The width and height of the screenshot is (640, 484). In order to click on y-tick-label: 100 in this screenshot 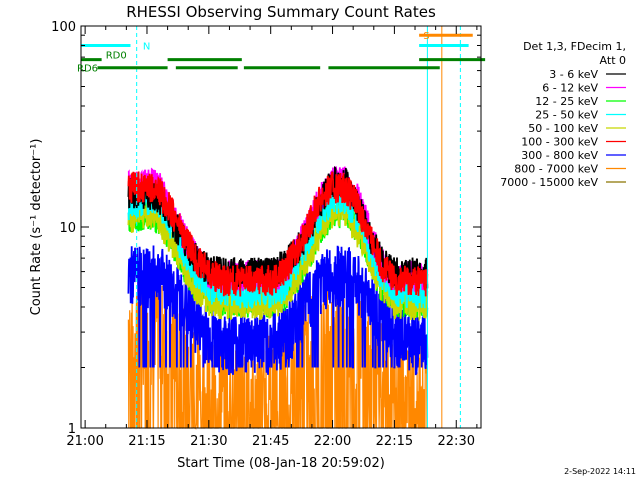, I will do `click(63, 27)`.